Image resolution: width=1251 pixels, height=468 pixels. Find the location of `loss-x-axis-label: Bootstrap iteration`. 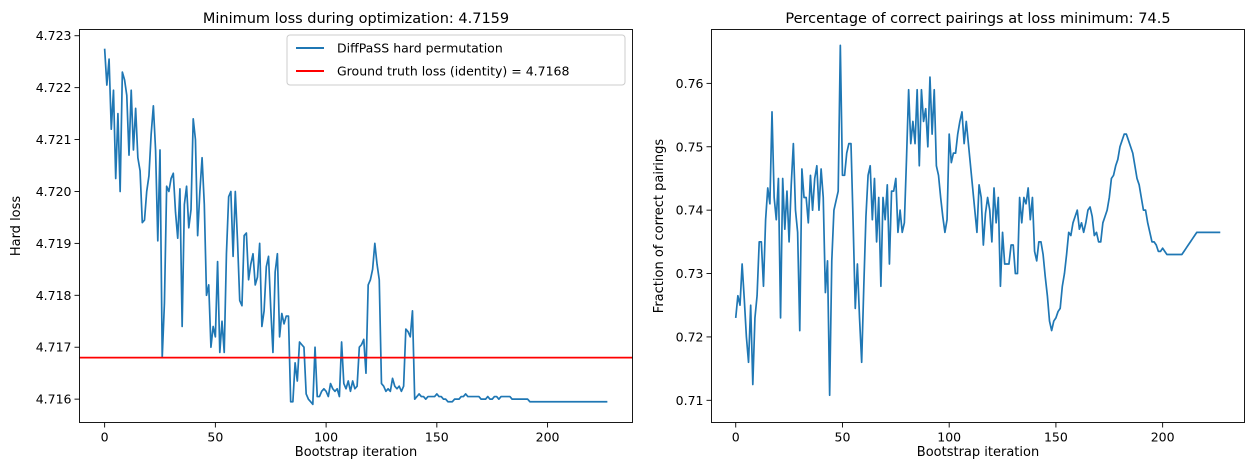

loss-x-axis-label: Bootstrap iteration is located at coordinates (356, 452).